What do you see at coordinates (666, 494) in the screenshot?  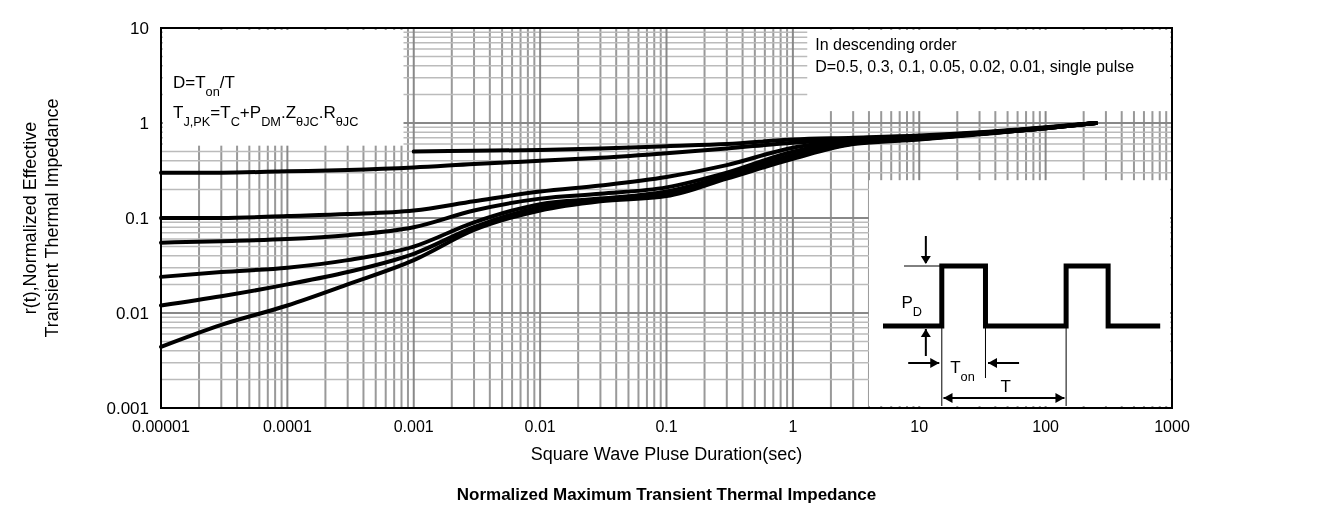 I see `text: Normalized Maximum Transient Thermal Impedance` at bounding box center [666, 494].